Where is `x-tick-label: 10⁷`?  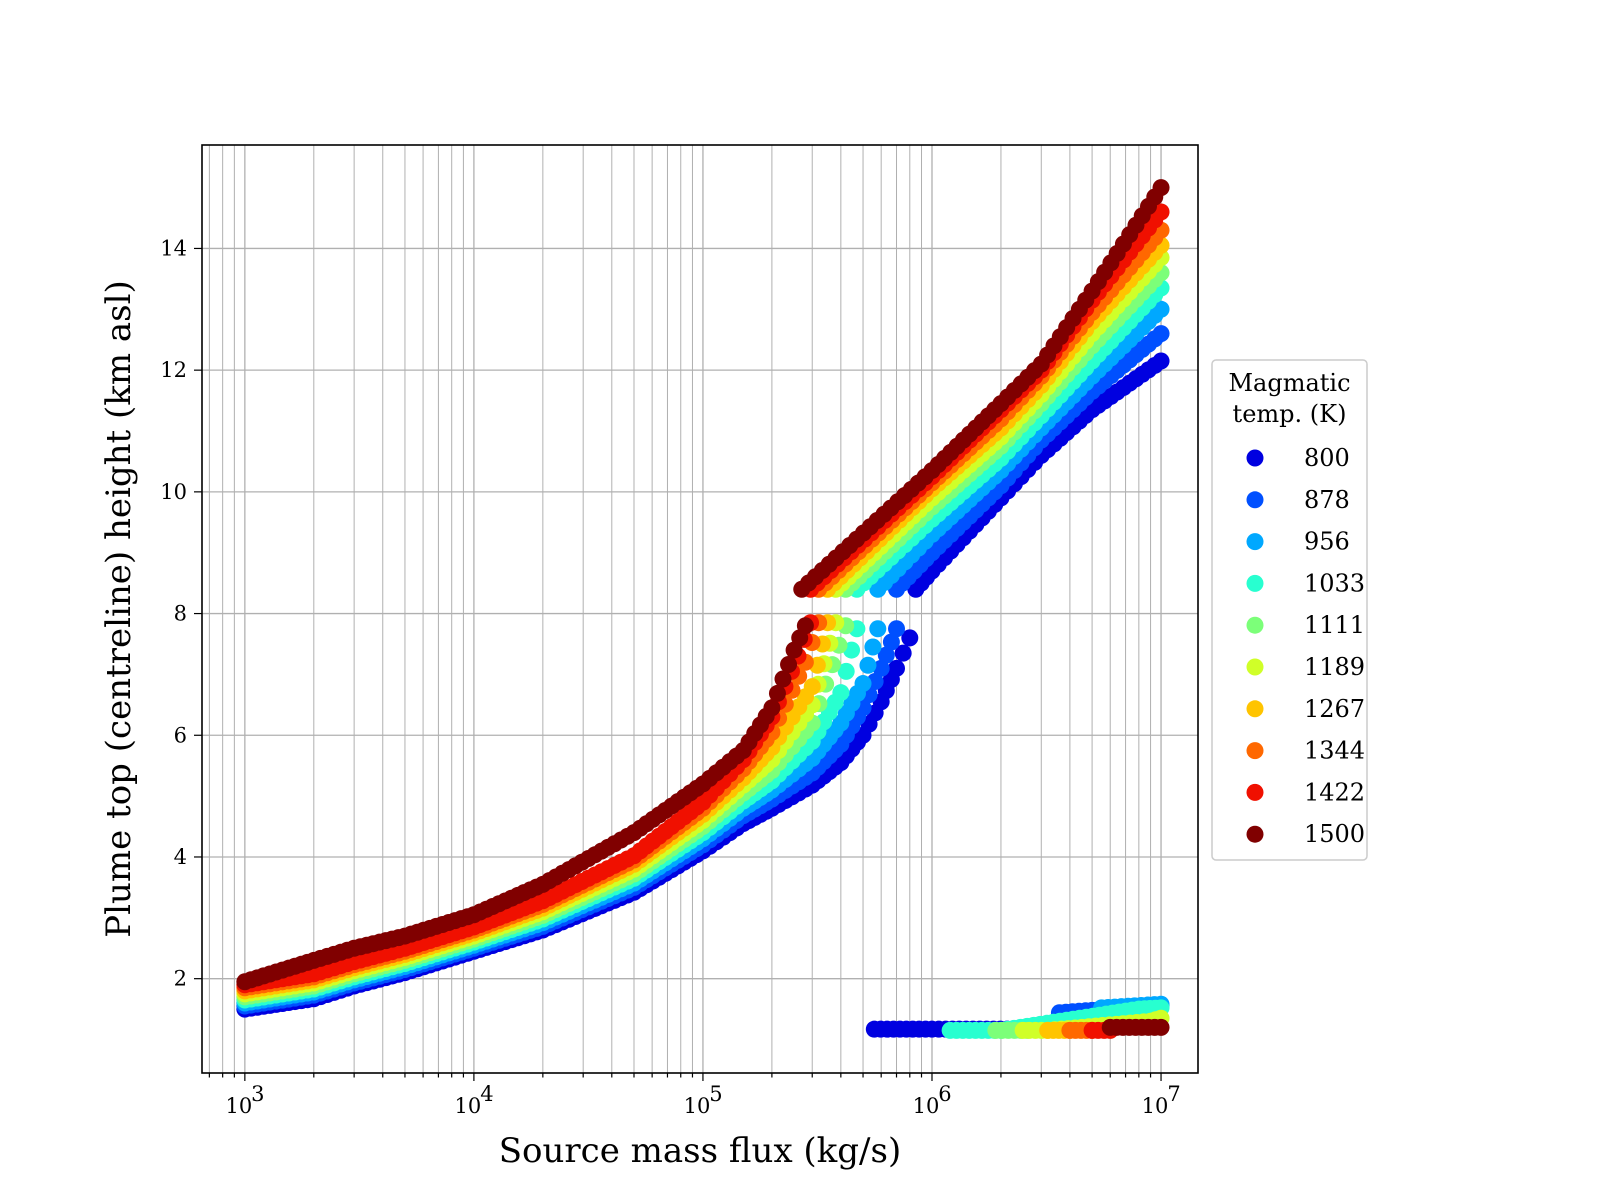 x-tick-label: 10⁷ is located at coordinates (1161, 1100).